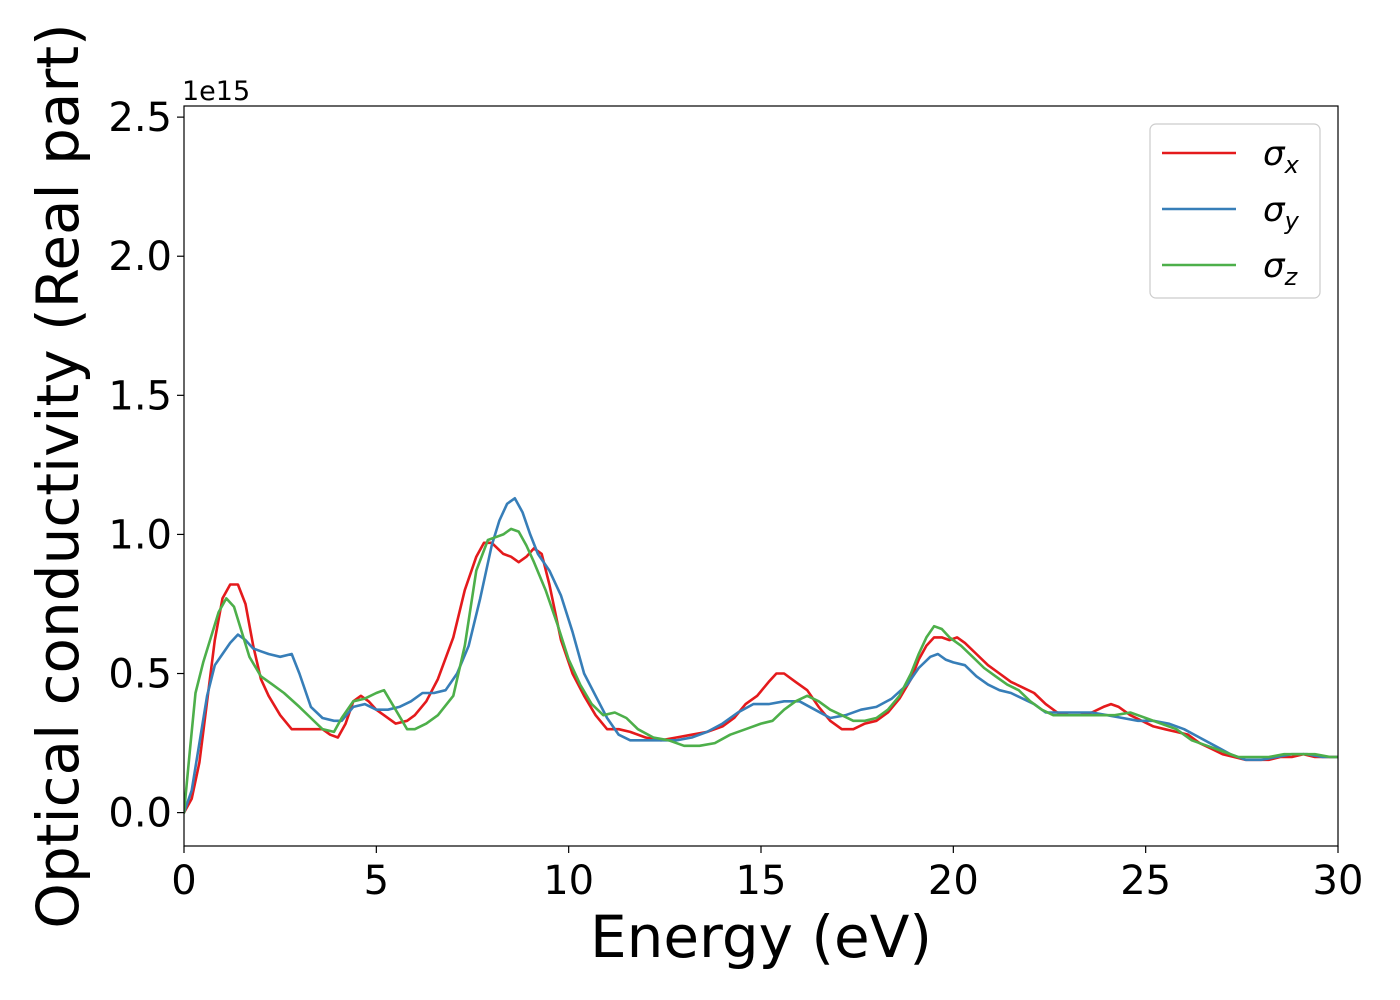 This screenshot has width=1400, height=1000. Describe the element at coordinates (1145, 881) in the screenshot. I see `x-tick-label: 25` at that location.